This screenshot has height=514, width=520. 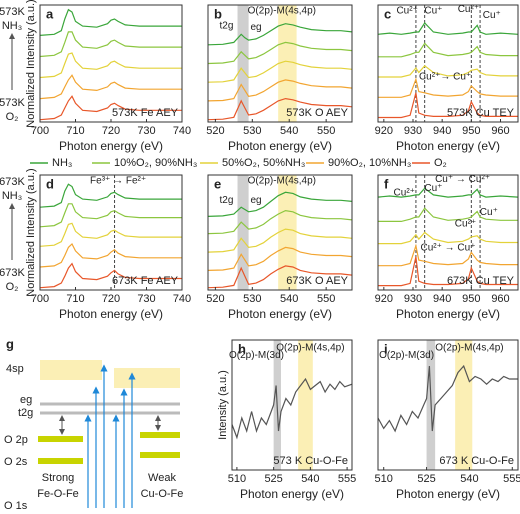 What do you see at coordinates (445, 77) in the screenshot?
I see `annotation: Cu²⁺→ Cu⁺` at bounding box center [445, 77].